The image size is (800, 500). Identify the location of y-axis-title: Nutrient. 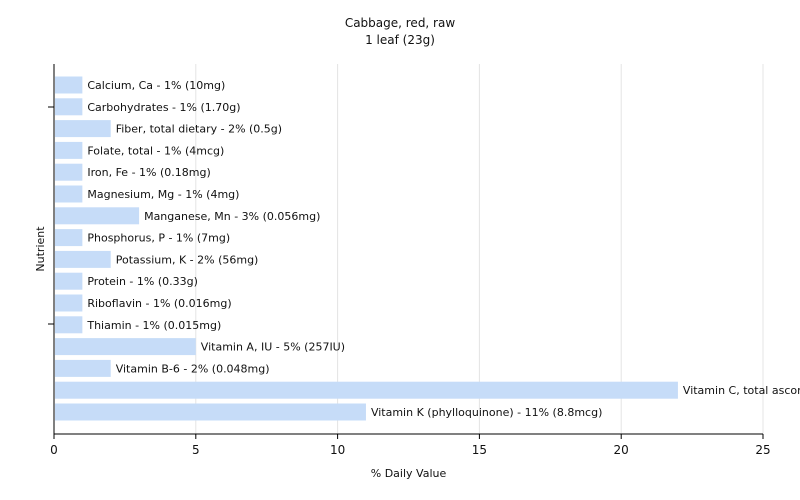
(40, 249).